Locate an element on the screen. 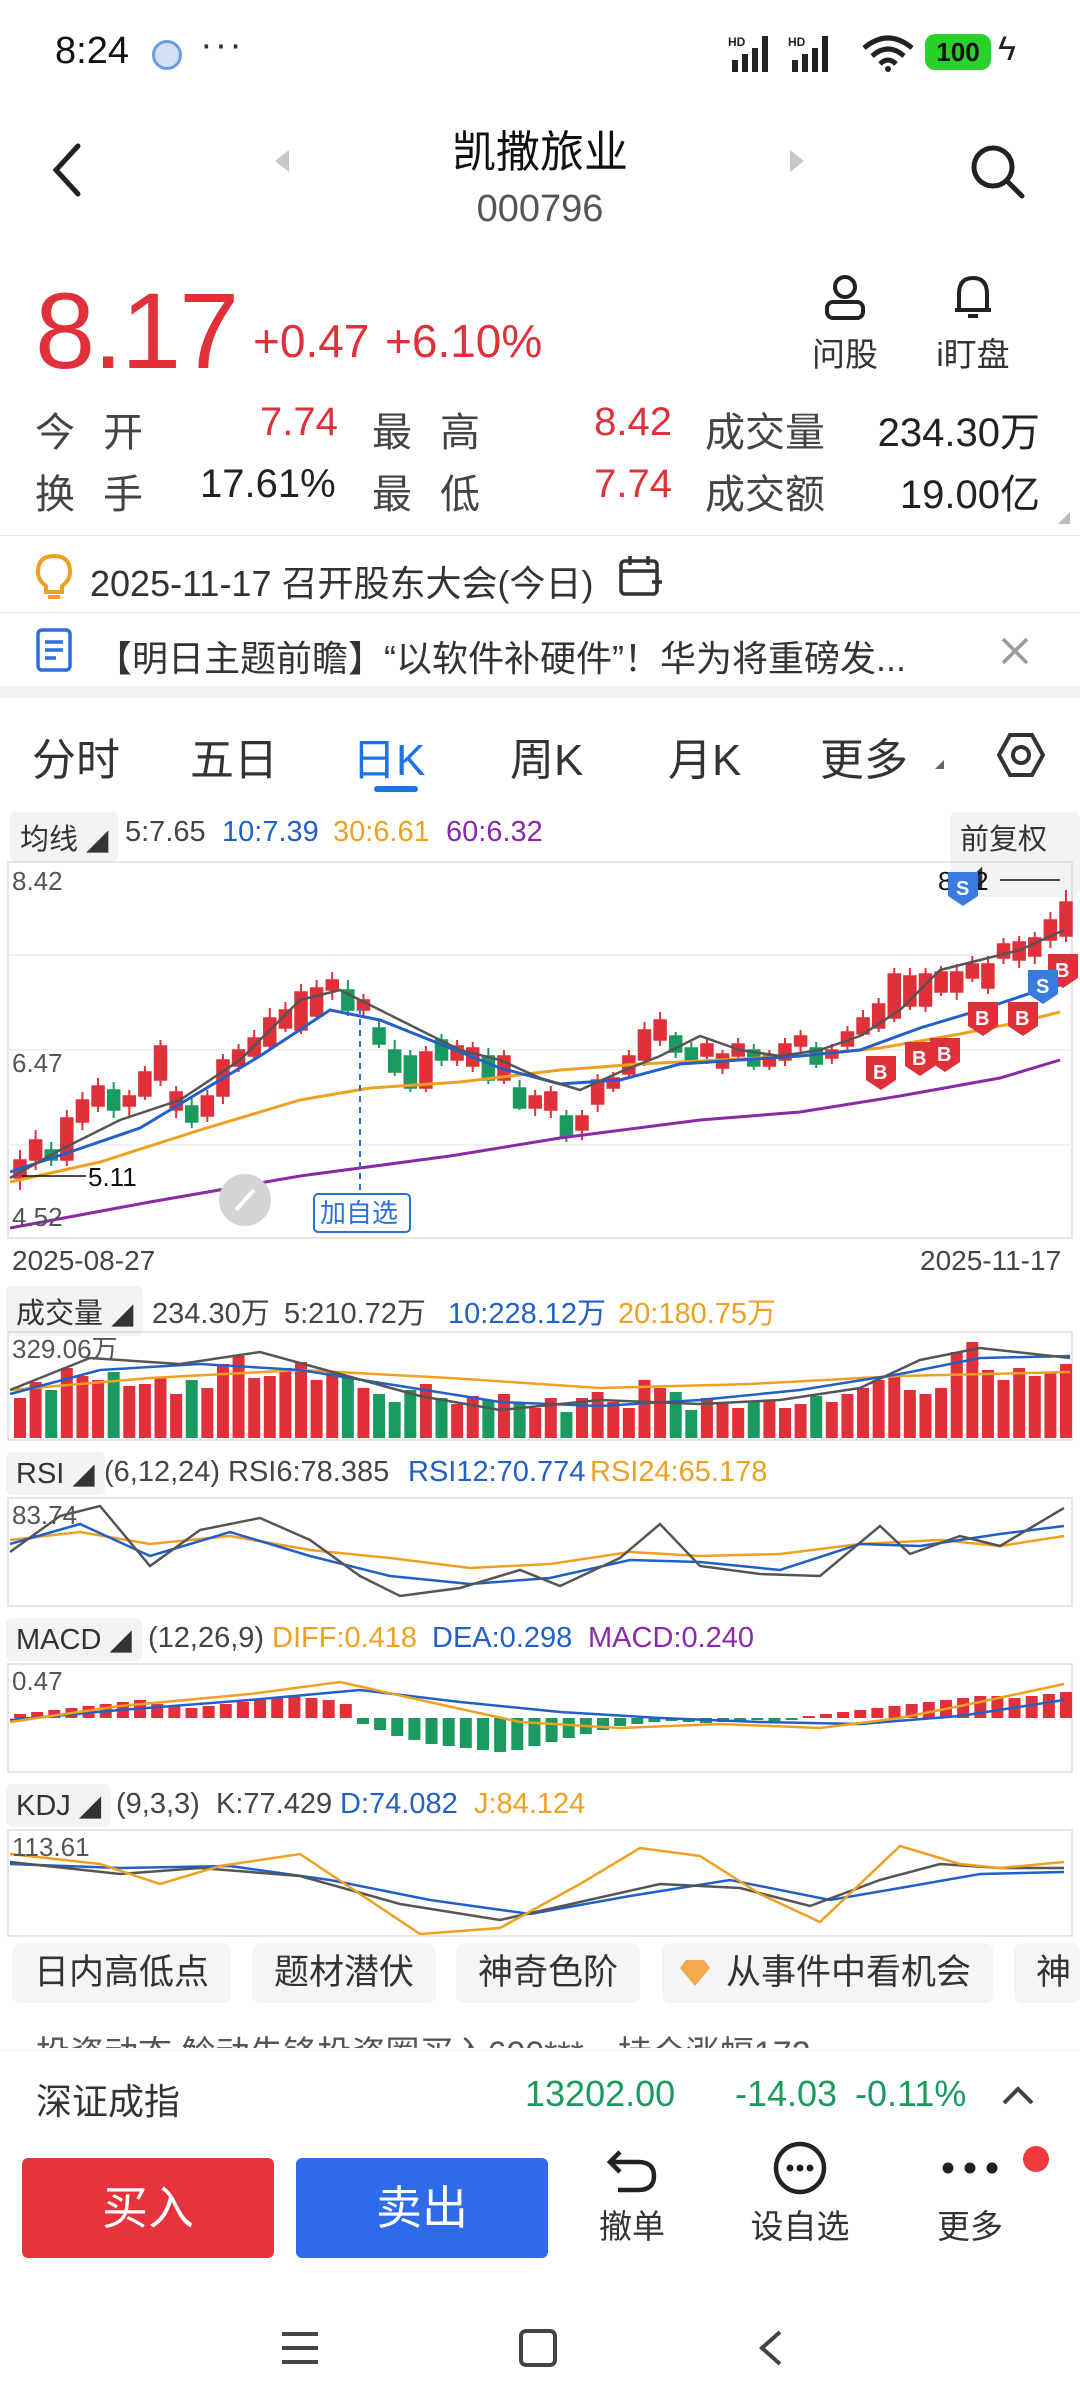 This screenshot has width=1080, height=2400. index-bar: 深证成指 13202.00 -14.03 -0.11% is located at coordinates (540, 2094).